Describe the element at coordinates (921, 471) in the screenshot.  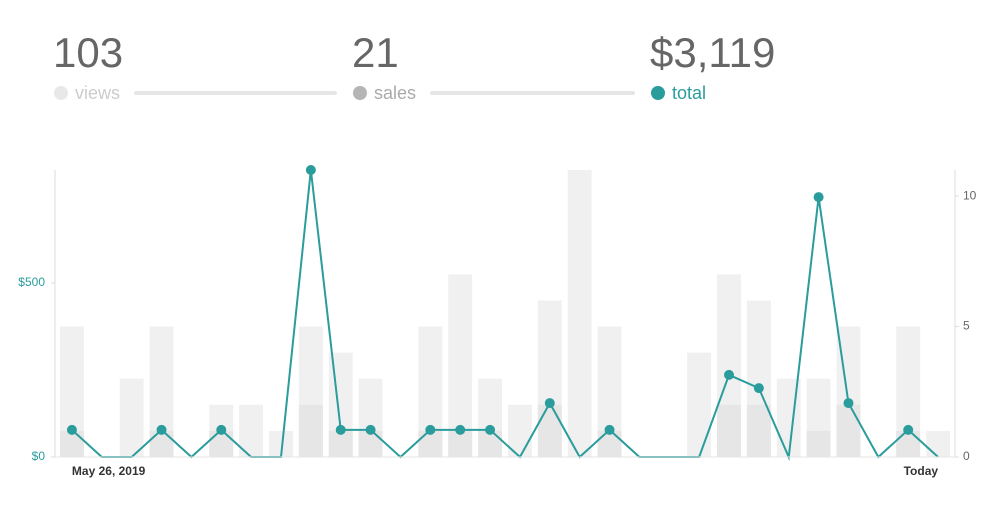
I see `x-tick-label: Today` at that location.